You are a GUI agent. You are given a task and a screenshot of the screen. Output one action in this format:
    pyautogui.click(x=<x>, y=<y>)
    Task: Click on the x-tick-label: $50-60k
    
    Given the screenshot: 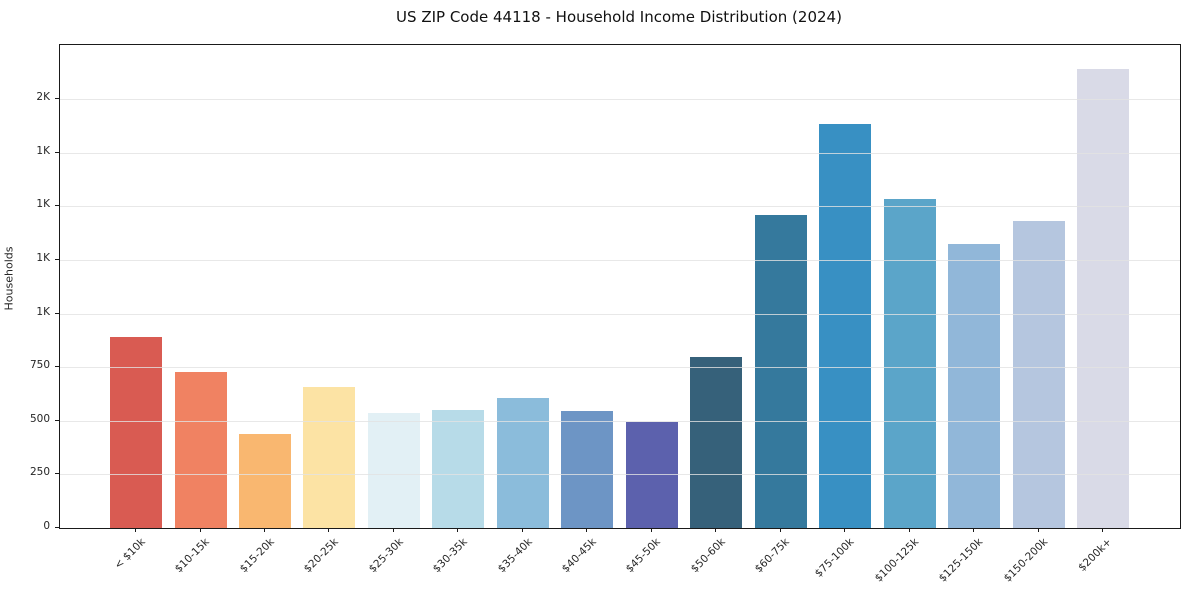 What is the action you would take?
    pyautogui.click(x=708, y=556)
    